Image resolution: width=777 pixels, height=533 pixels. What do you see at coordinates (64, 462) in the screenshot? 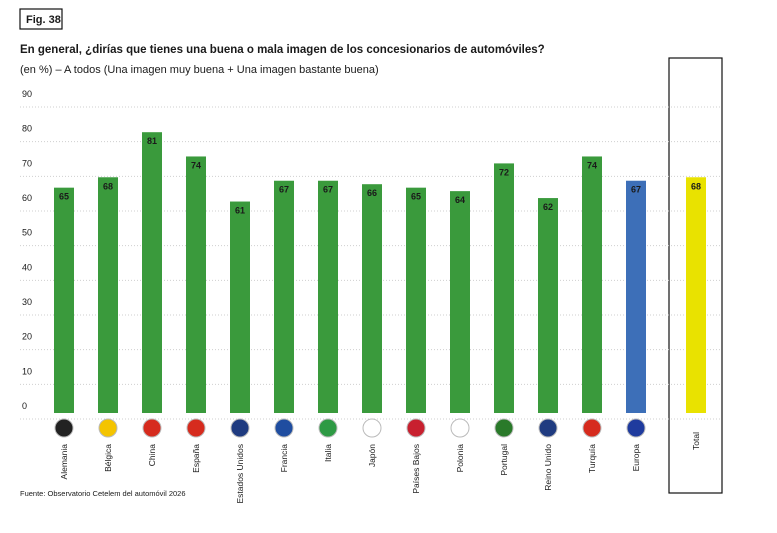
I see `x-tick-label: Alemania` at bounding box center [64, 462].